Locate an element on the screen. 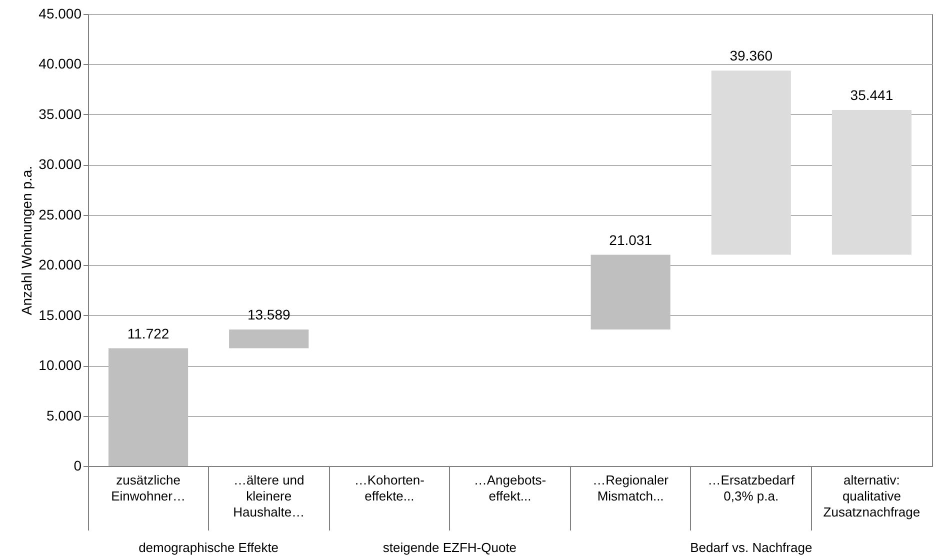  y-tick-label: 15.000 is located at coordinates (60, 314).